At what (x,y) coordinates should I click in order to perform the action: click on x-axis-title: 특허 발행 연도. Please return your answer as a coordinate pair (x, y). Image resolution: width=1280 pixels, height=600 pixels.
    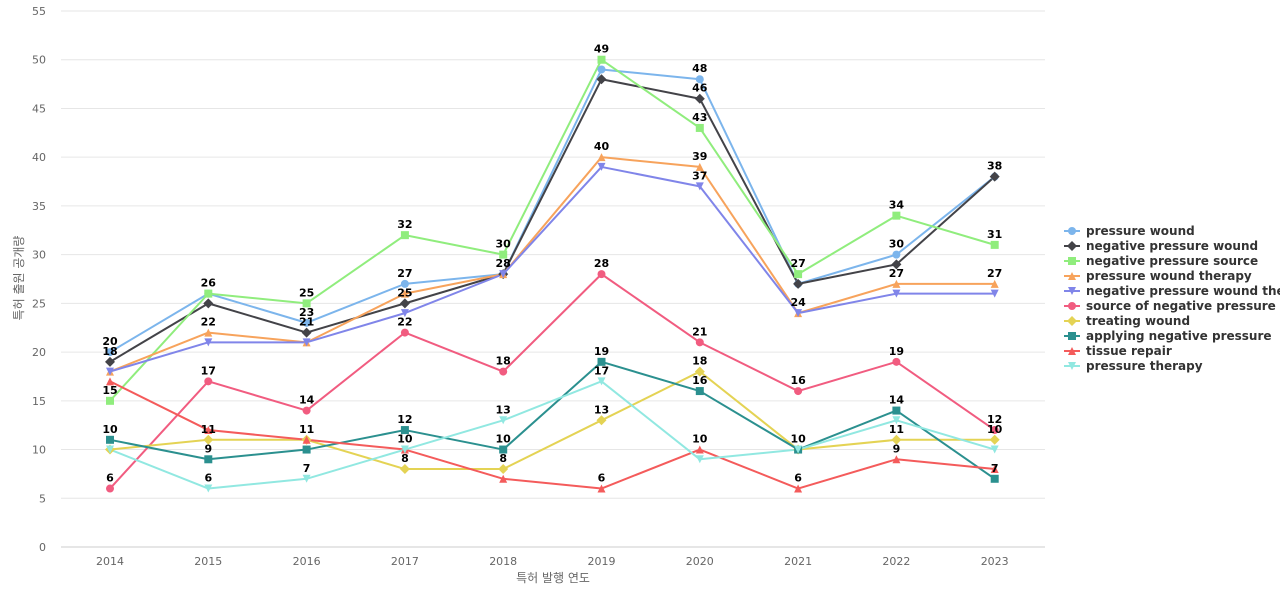
    Looking at the image, I should click on (553, 577).